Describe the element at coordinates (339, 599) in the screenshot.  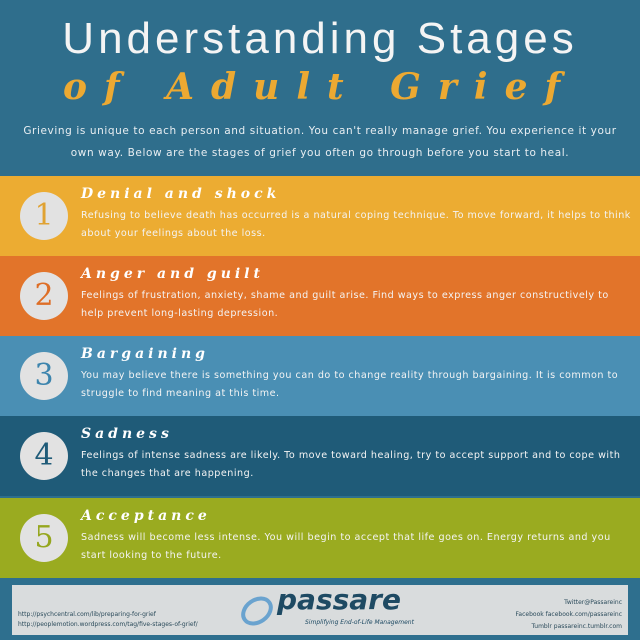
I see `logo-wordmark: passare` at that location.